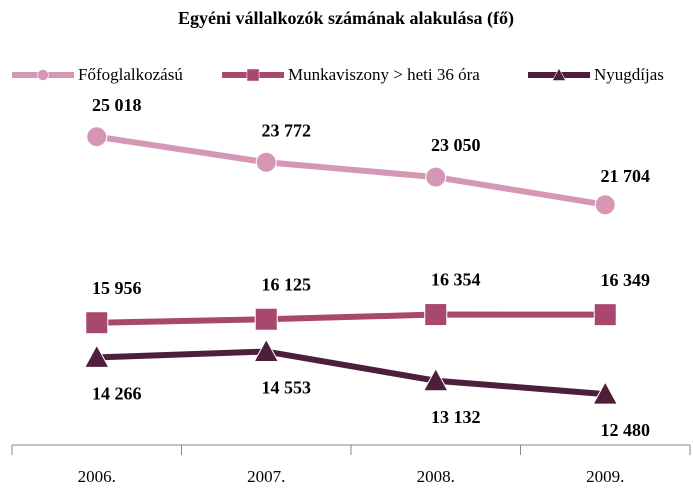 This screenshot has height=490, width=693. Describe the element at coordinates (287, 284) in the screenshot. I see `data-label: 16 125` at that location.